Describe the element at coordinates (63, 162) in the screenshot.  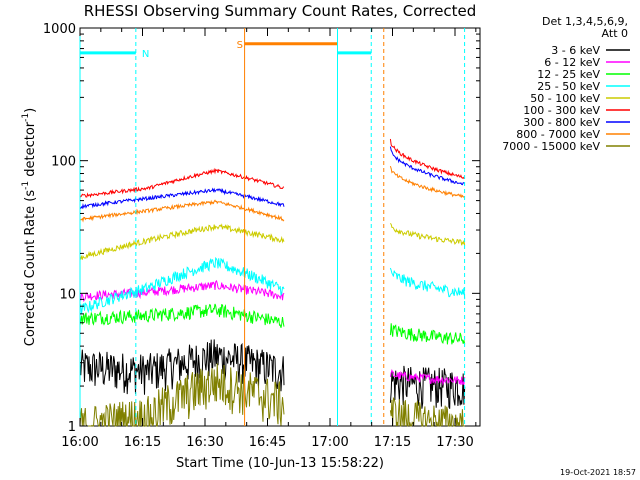
I see `y-tick-label: 100` at that location.